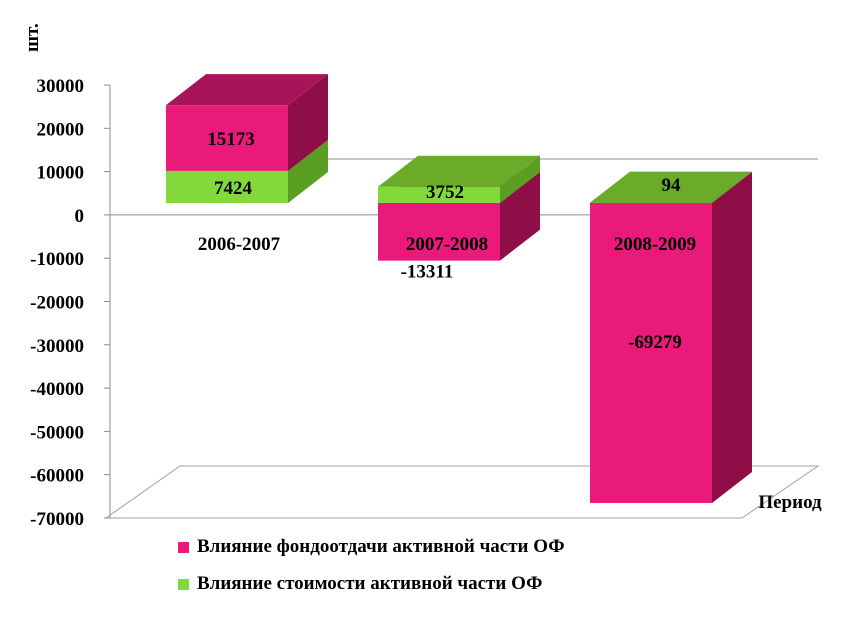 This screenshot has width=849, height=617. I want to click on data-label-productivity: -69279, so click(655, 342).